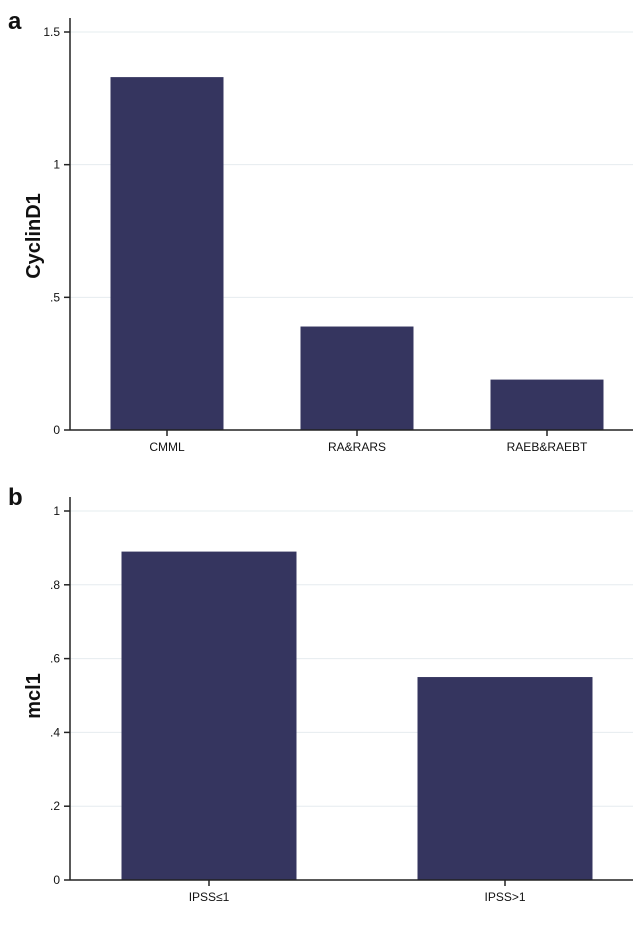  Describe the element at coordinates (55, 297) in the screenshot. I see `panel-a-y-tick-label-1: .5` at that location.